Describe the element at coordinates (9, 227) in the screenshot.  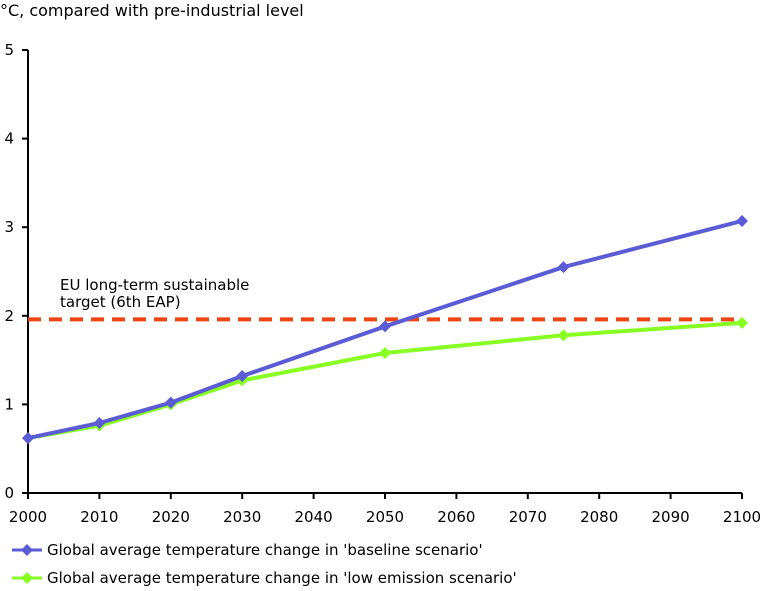
I see `y-tick-label: 3` at that location.